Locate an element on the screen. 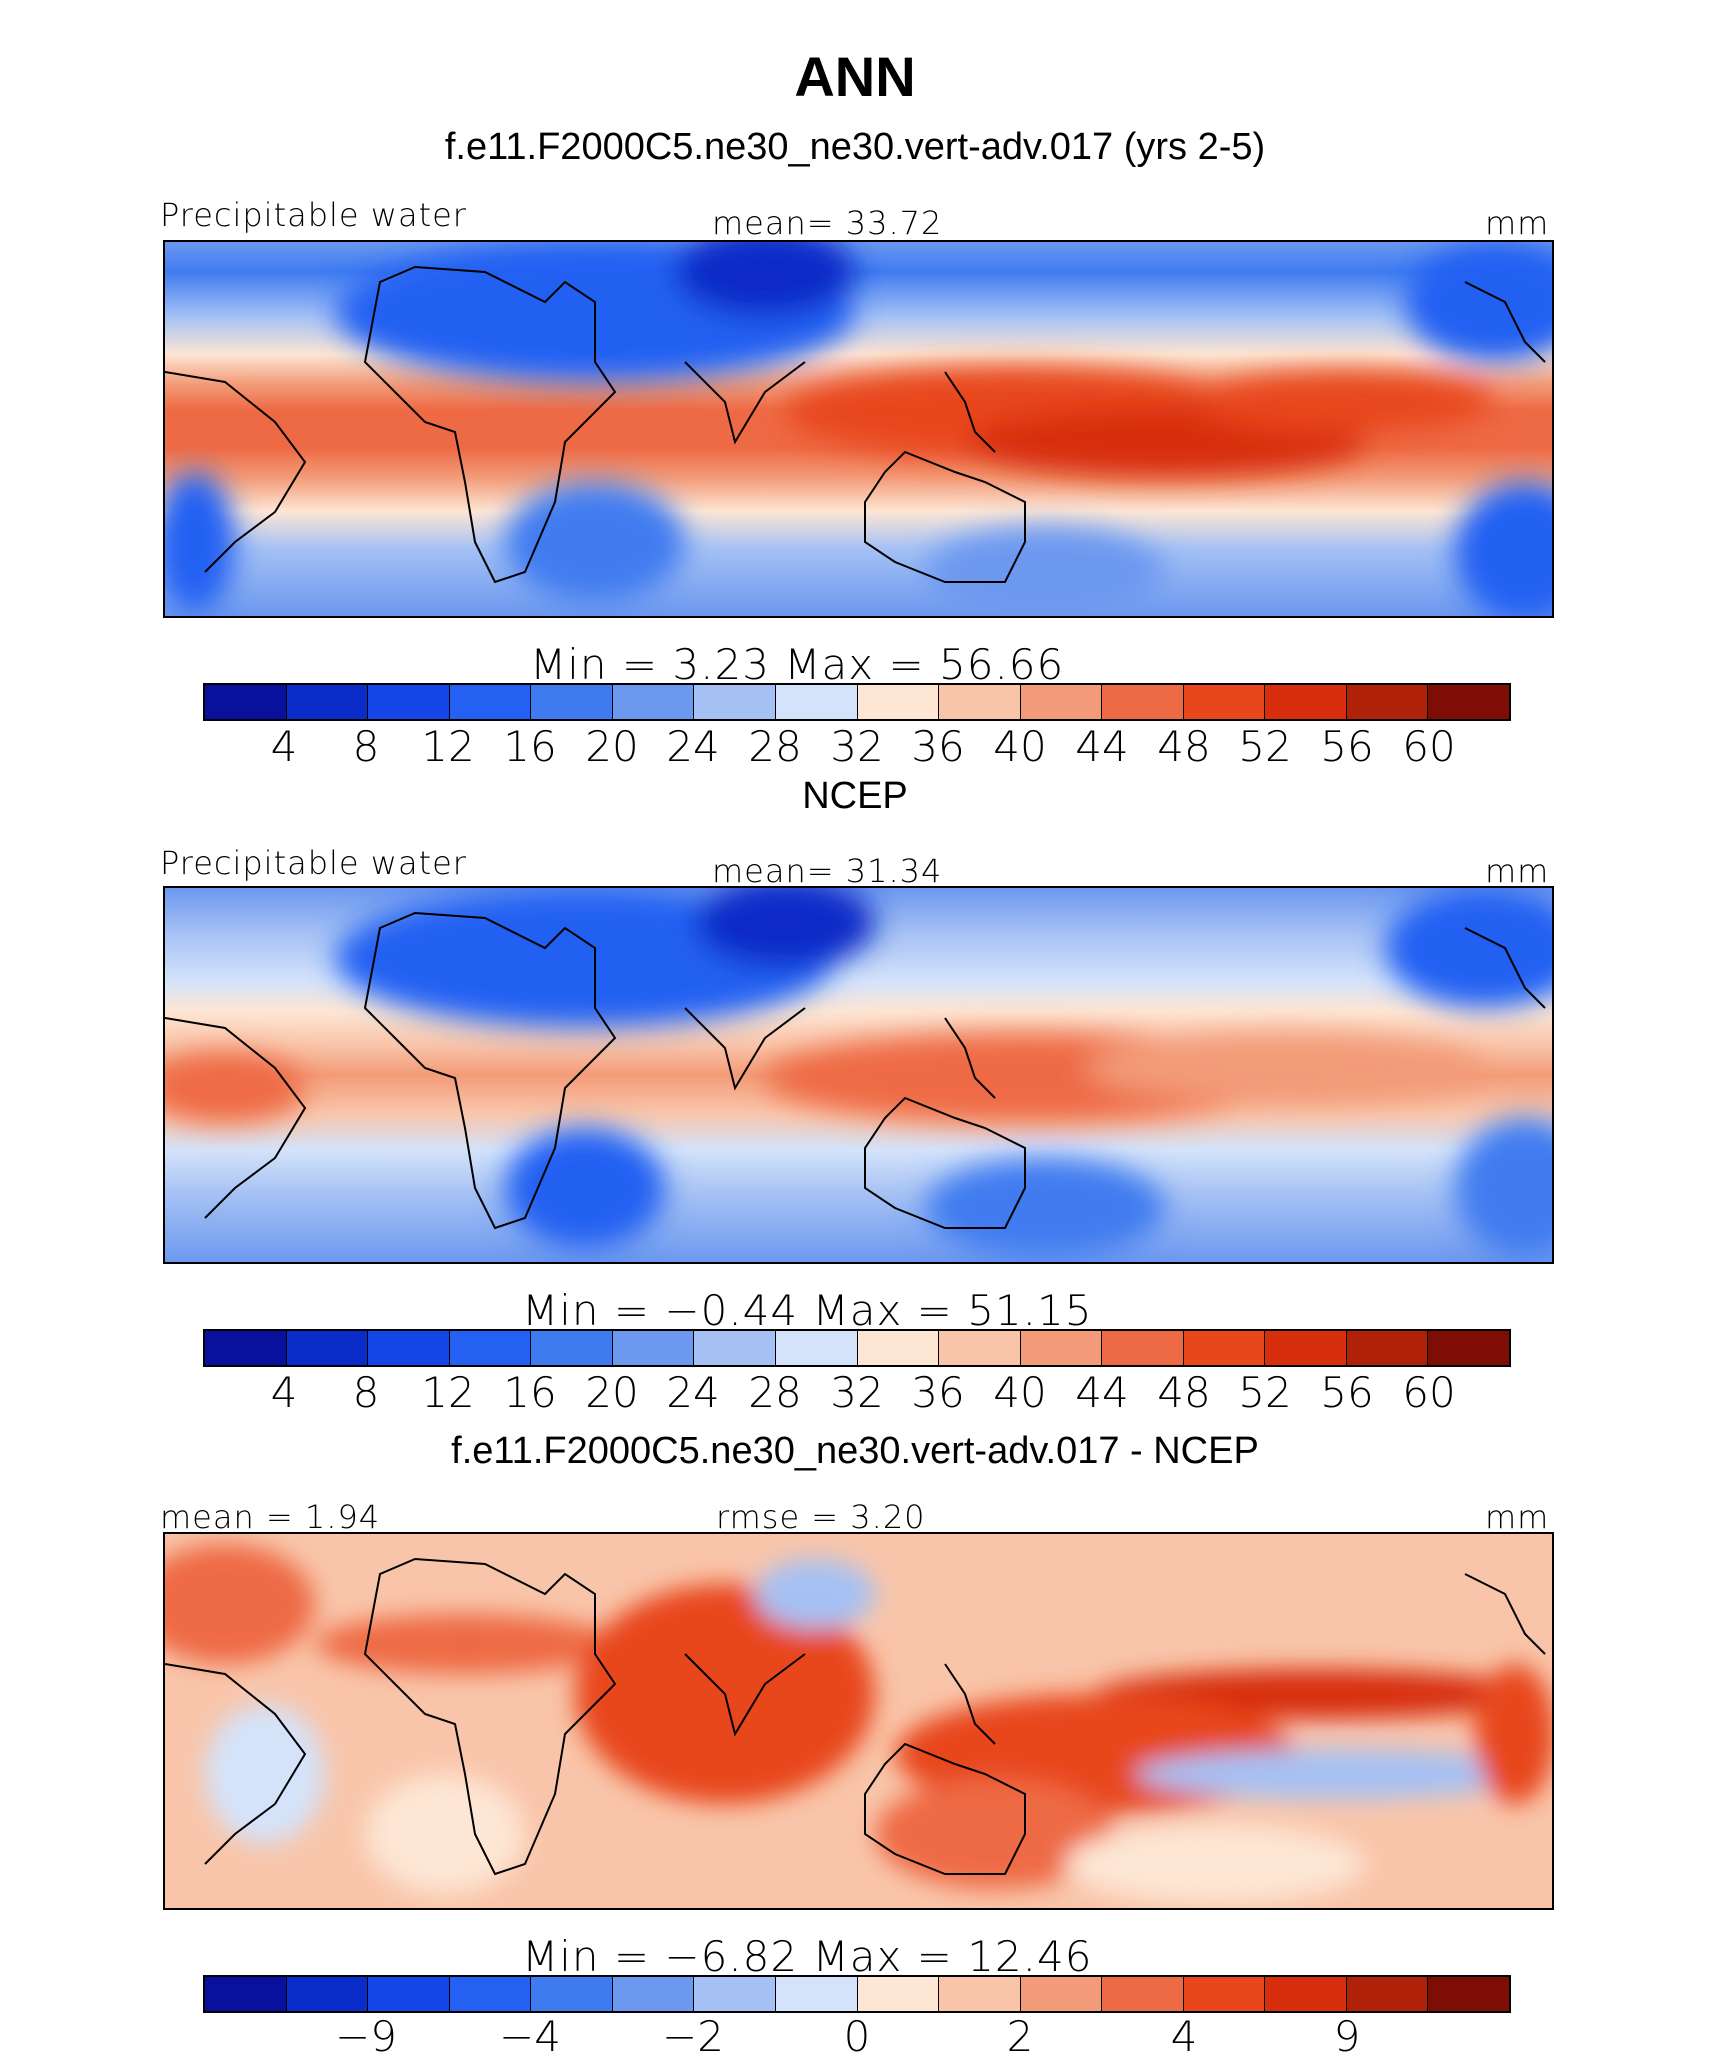  map-field-model is located at coordinates (858, 429).